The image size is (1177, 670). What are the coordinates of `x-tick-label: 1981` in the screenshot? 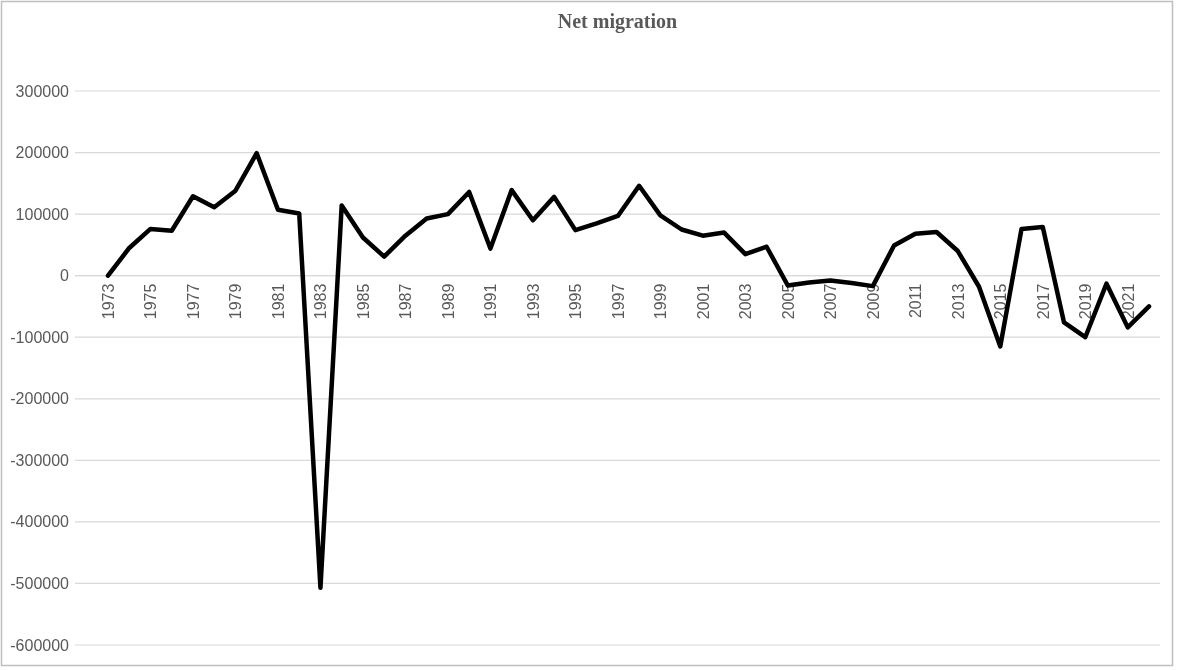 It's located at (278, 301).